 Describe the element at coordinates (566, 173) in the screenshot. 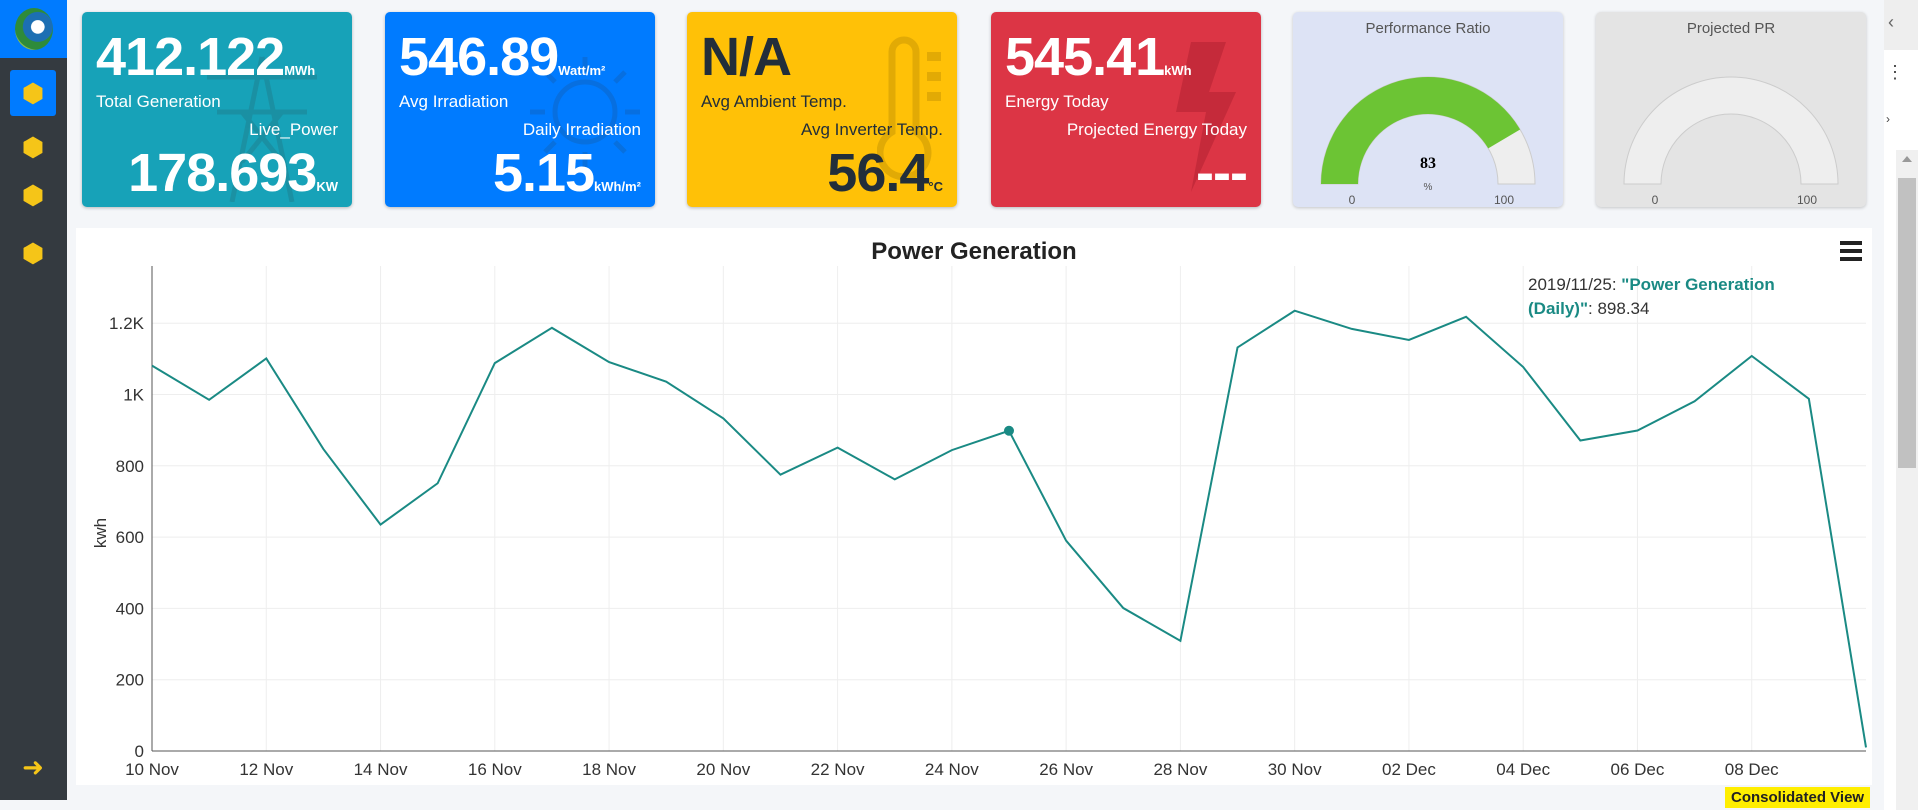

I see `daily-irradiation-value: 5.15kWh/m²` at that location.